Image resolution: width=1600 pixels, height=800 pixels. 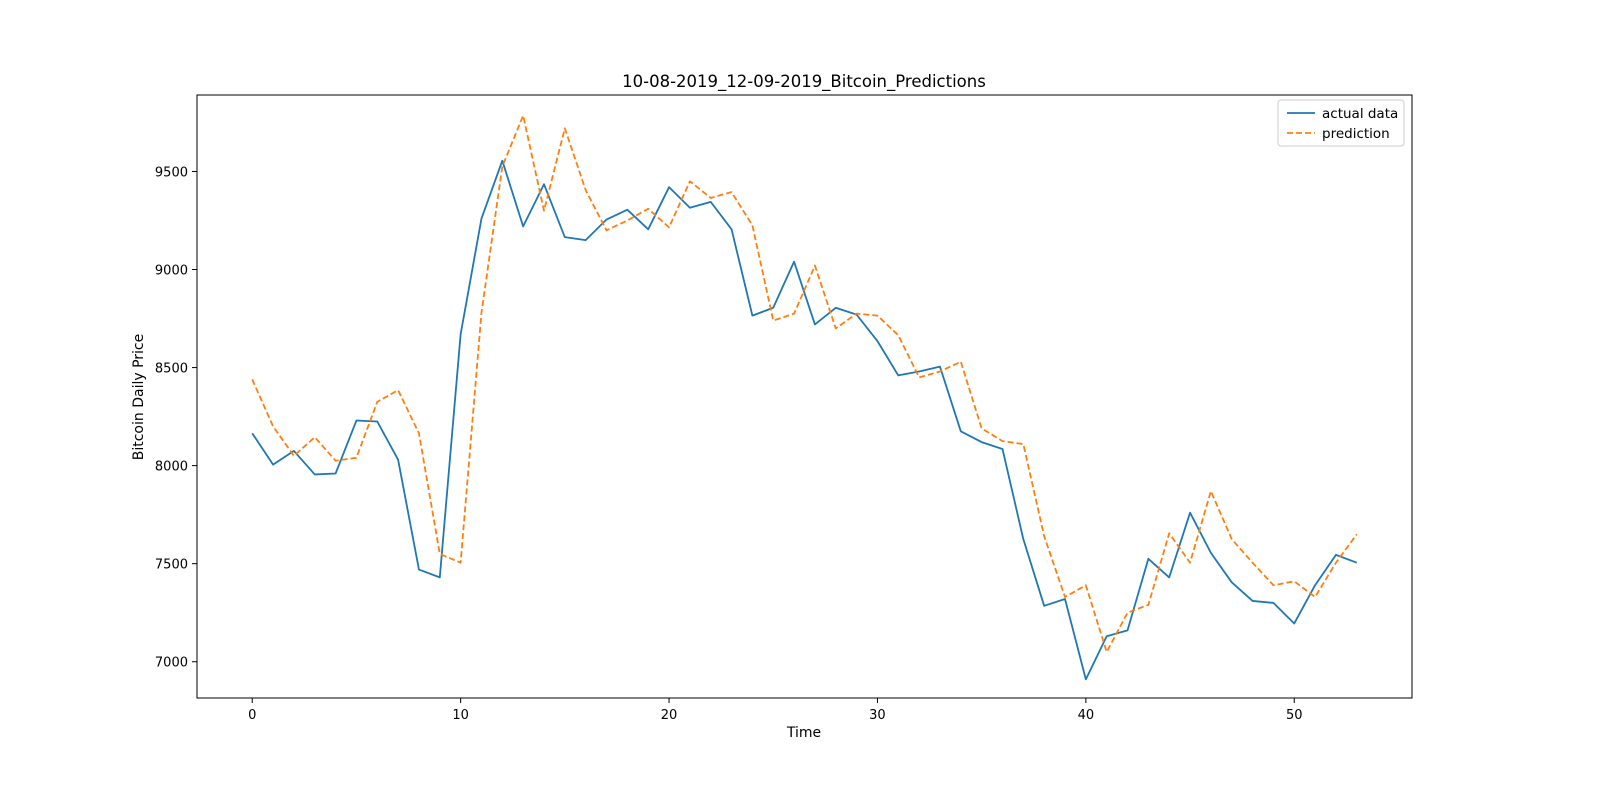 I want to click on x-axis-label: Time, so click(x=803, y=733).